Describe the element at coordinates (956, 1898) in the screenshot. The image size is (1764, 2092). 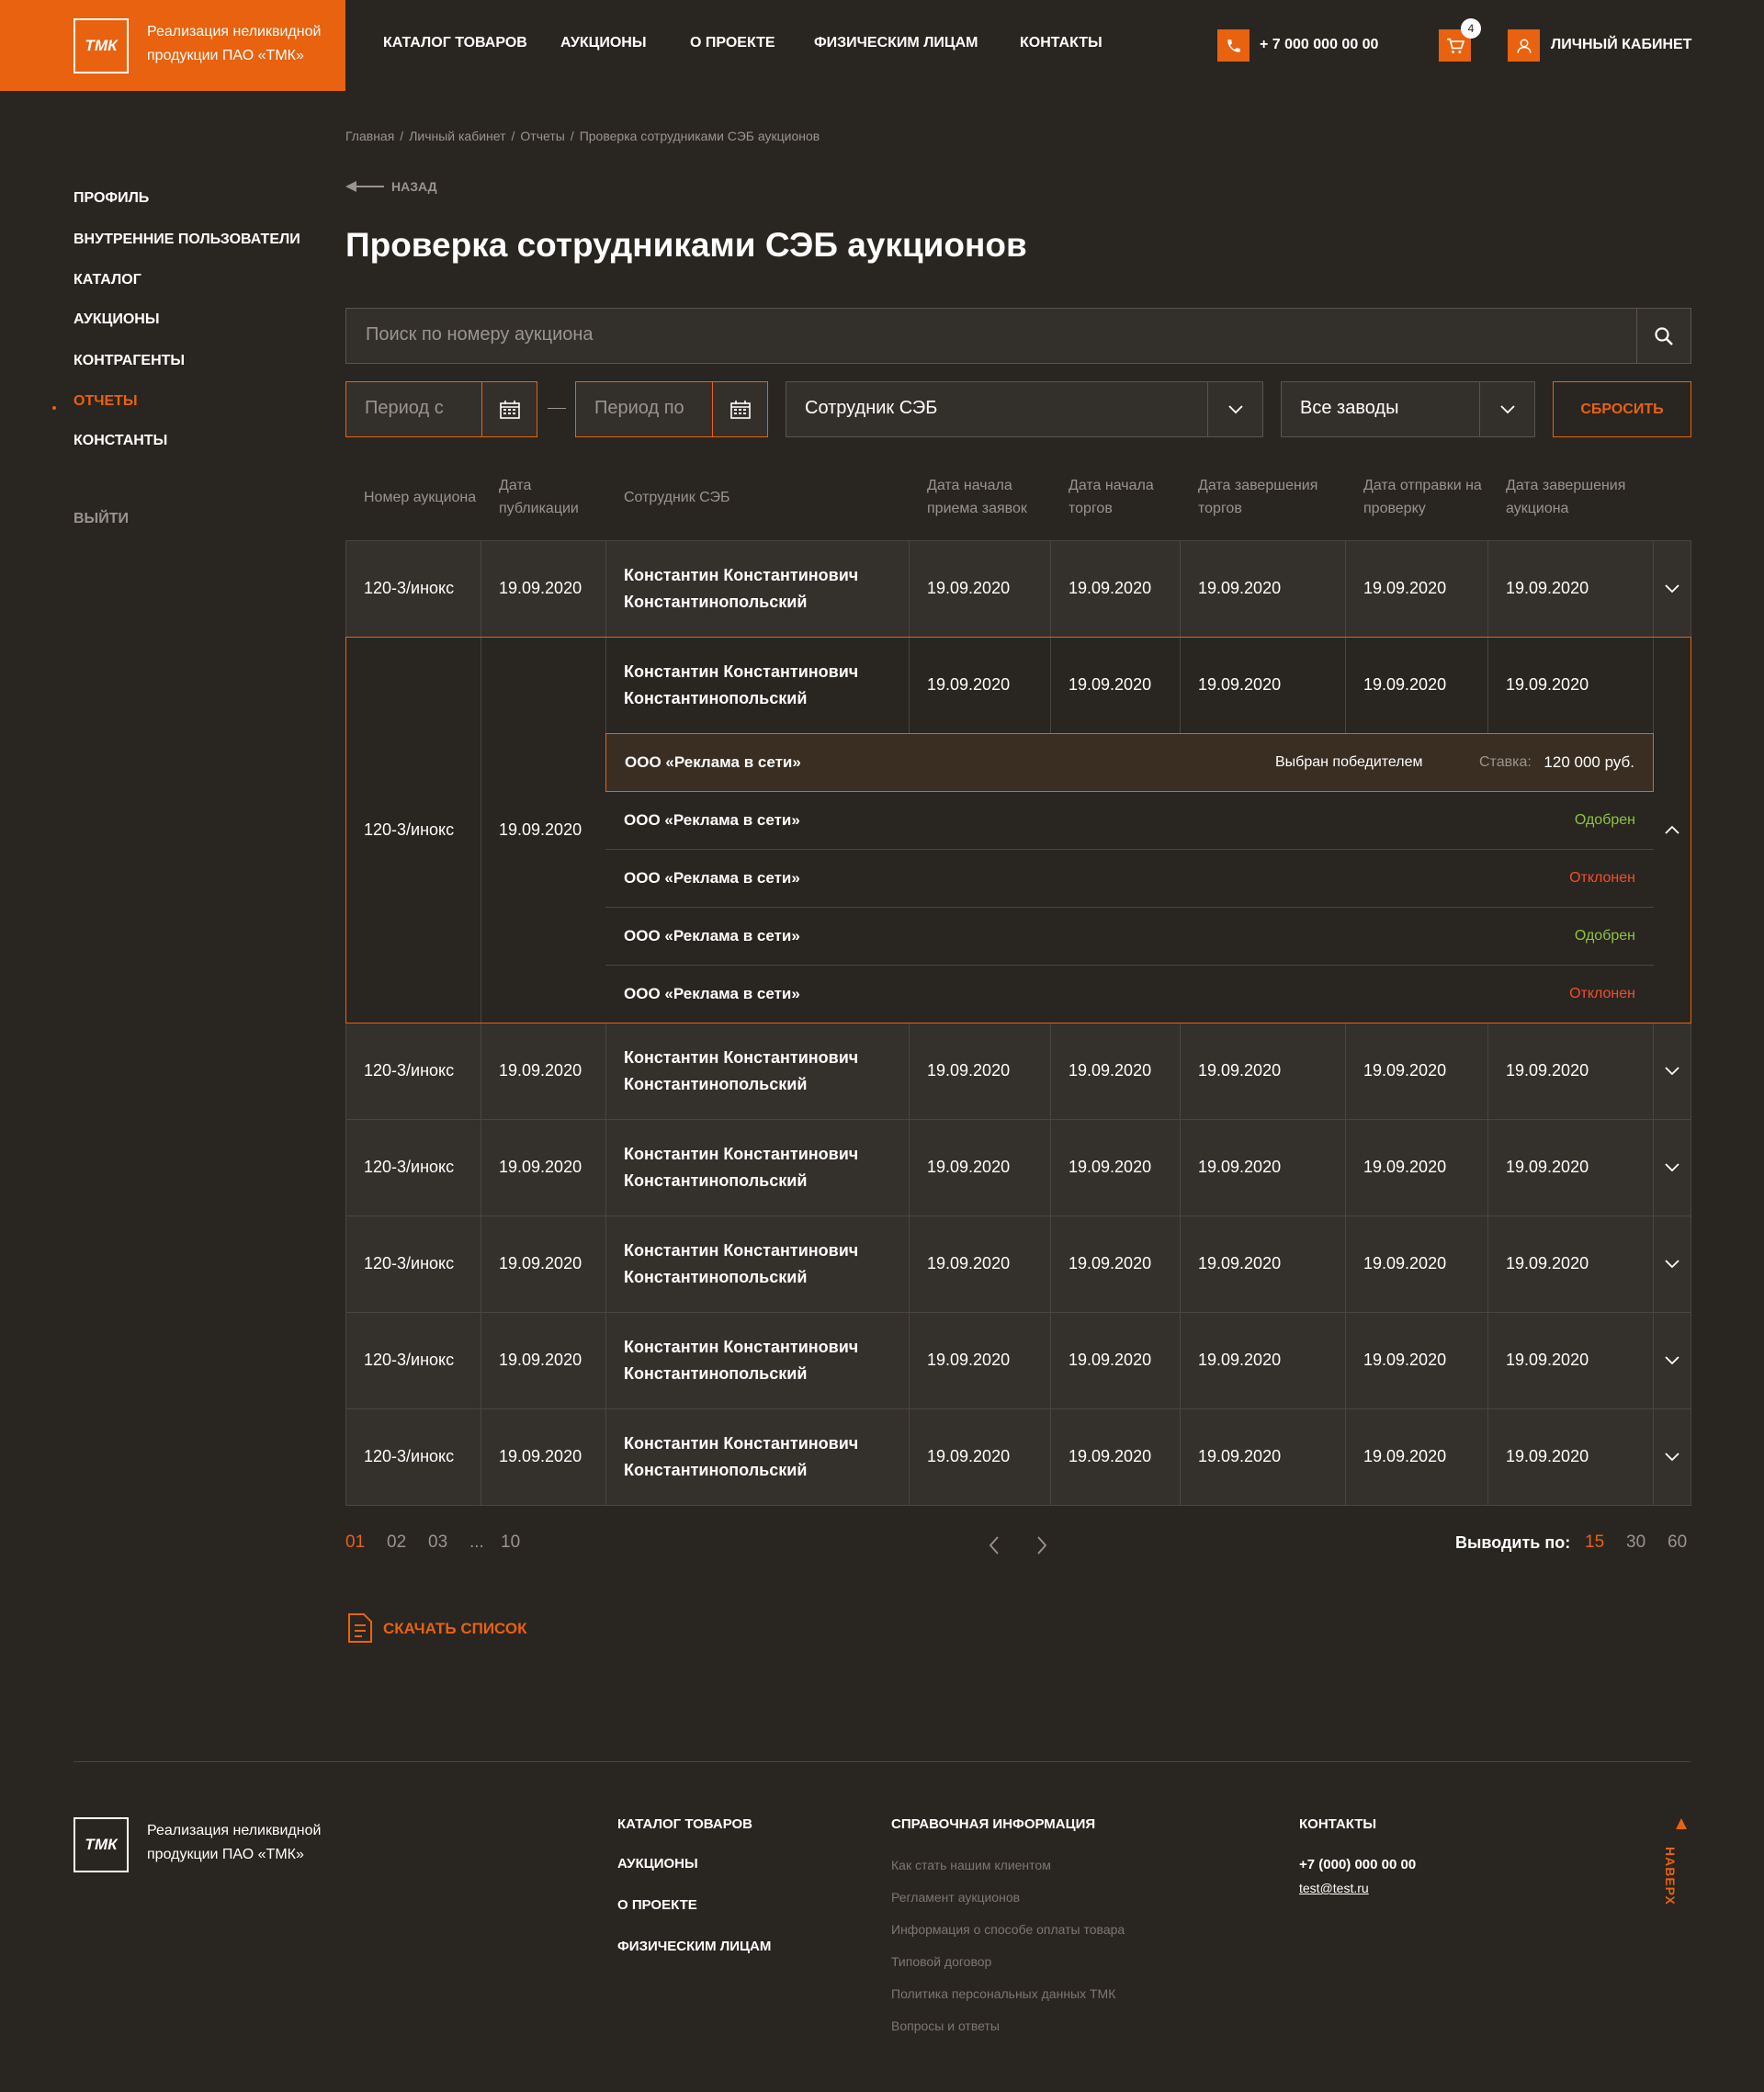
I see `footer-info-link: Регламент аукционов` at that location.